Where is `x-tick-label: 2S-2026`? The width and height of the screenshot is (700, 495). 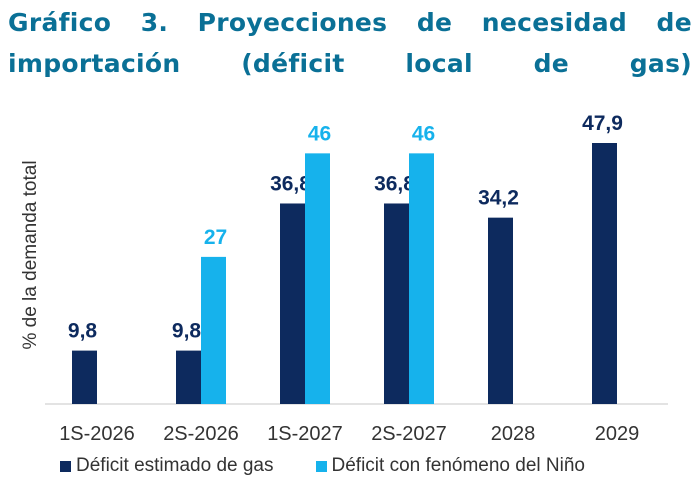 x-tick-label: 2S-2026 is located at coordinates (201, 434).